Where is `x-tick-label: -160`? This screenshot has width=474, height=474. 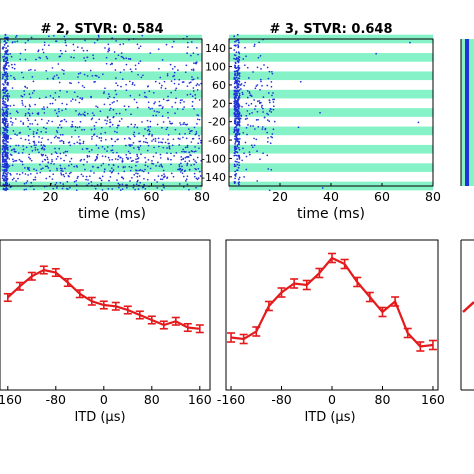 x-tick-label: -160 is located at coordinates (231, 399).